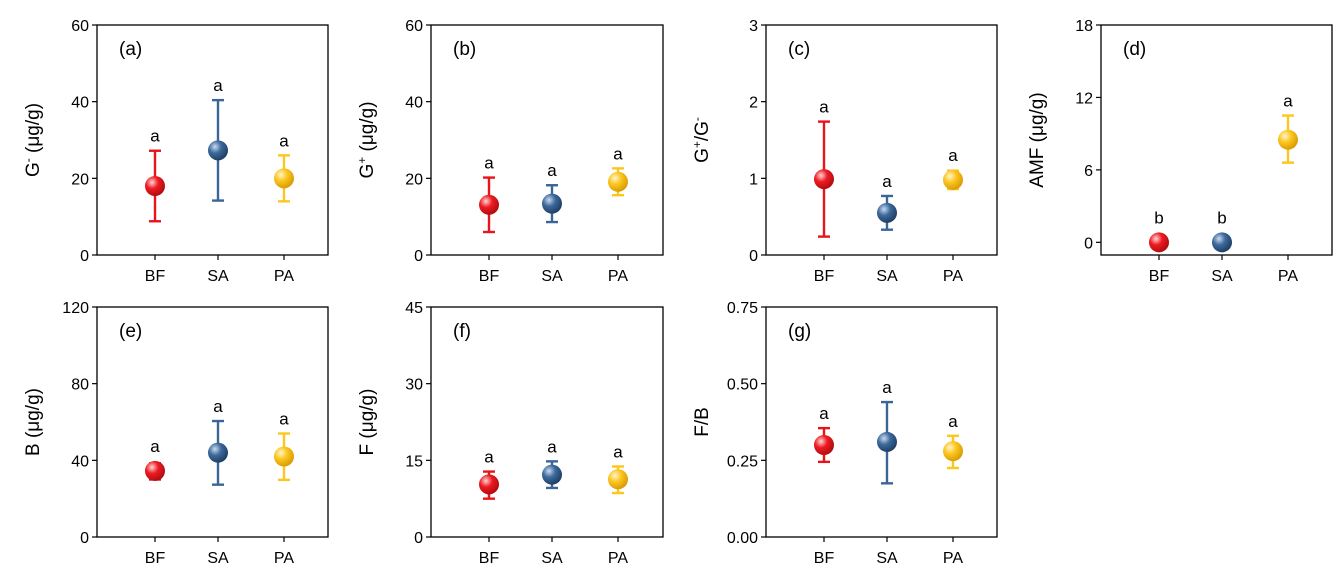 Image resolution: width=1334 pixels, height=569 pixels. I want to click on chart-panel: 0 20 40 60 BF SA PA G- (μg/g) (a) a a a, so click(174, 151).